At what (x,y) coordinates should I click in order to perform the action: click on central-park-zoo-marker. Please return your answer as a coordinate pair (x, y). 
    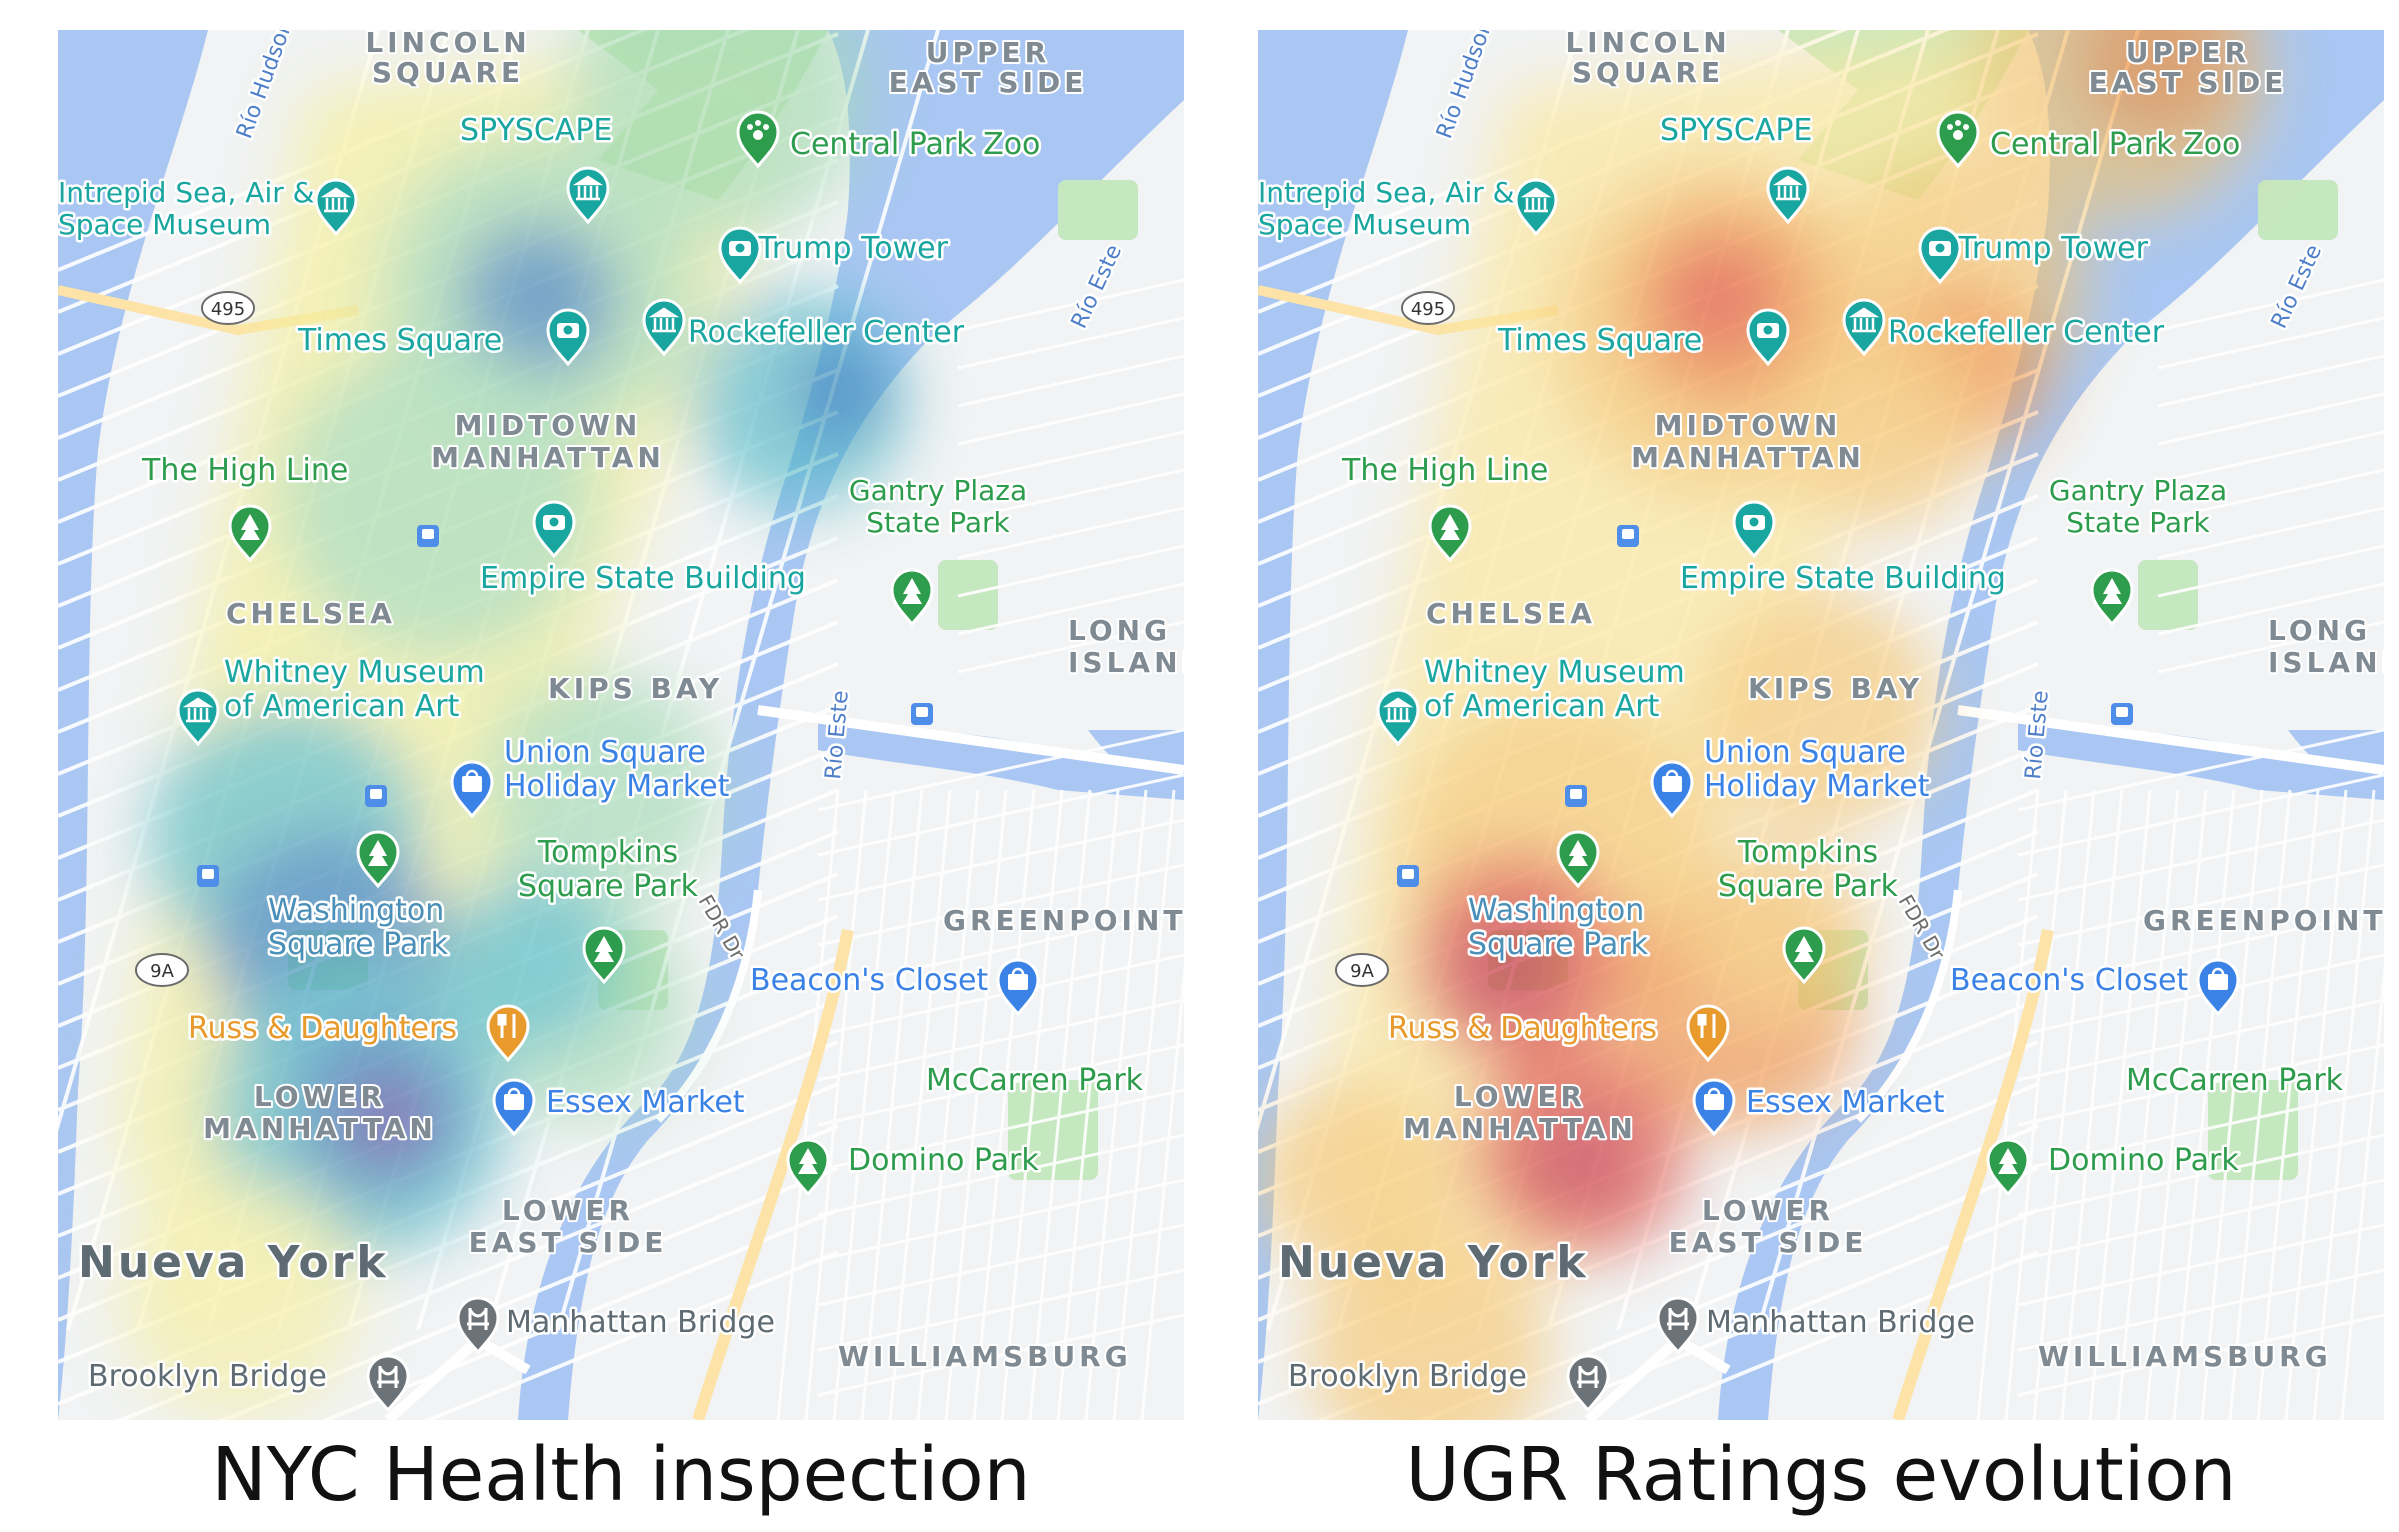
    Looking at the image, I should click on (758, 139).